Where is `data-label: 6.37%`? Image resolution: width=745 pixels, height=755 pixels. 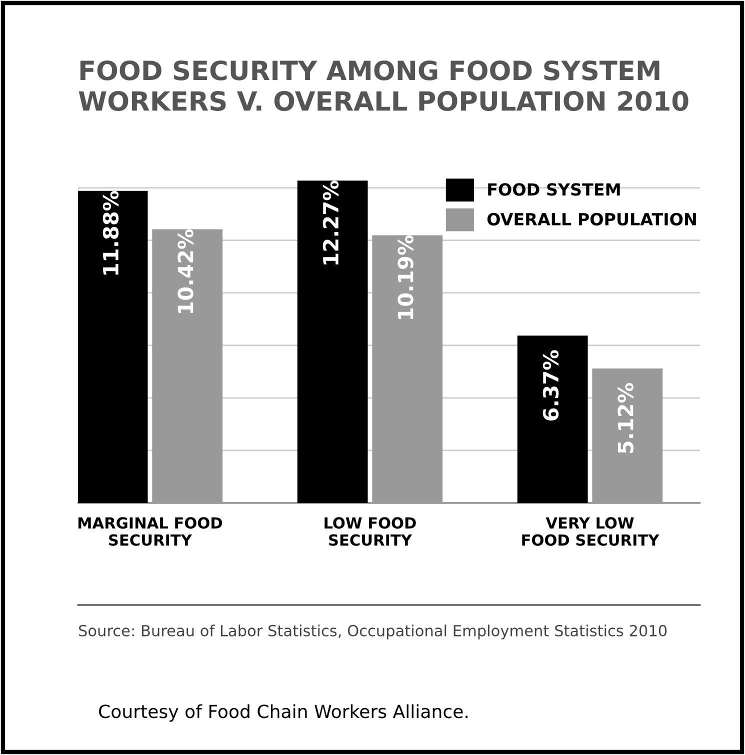
data-label: 6.37% is located at coordinates (550, 385).